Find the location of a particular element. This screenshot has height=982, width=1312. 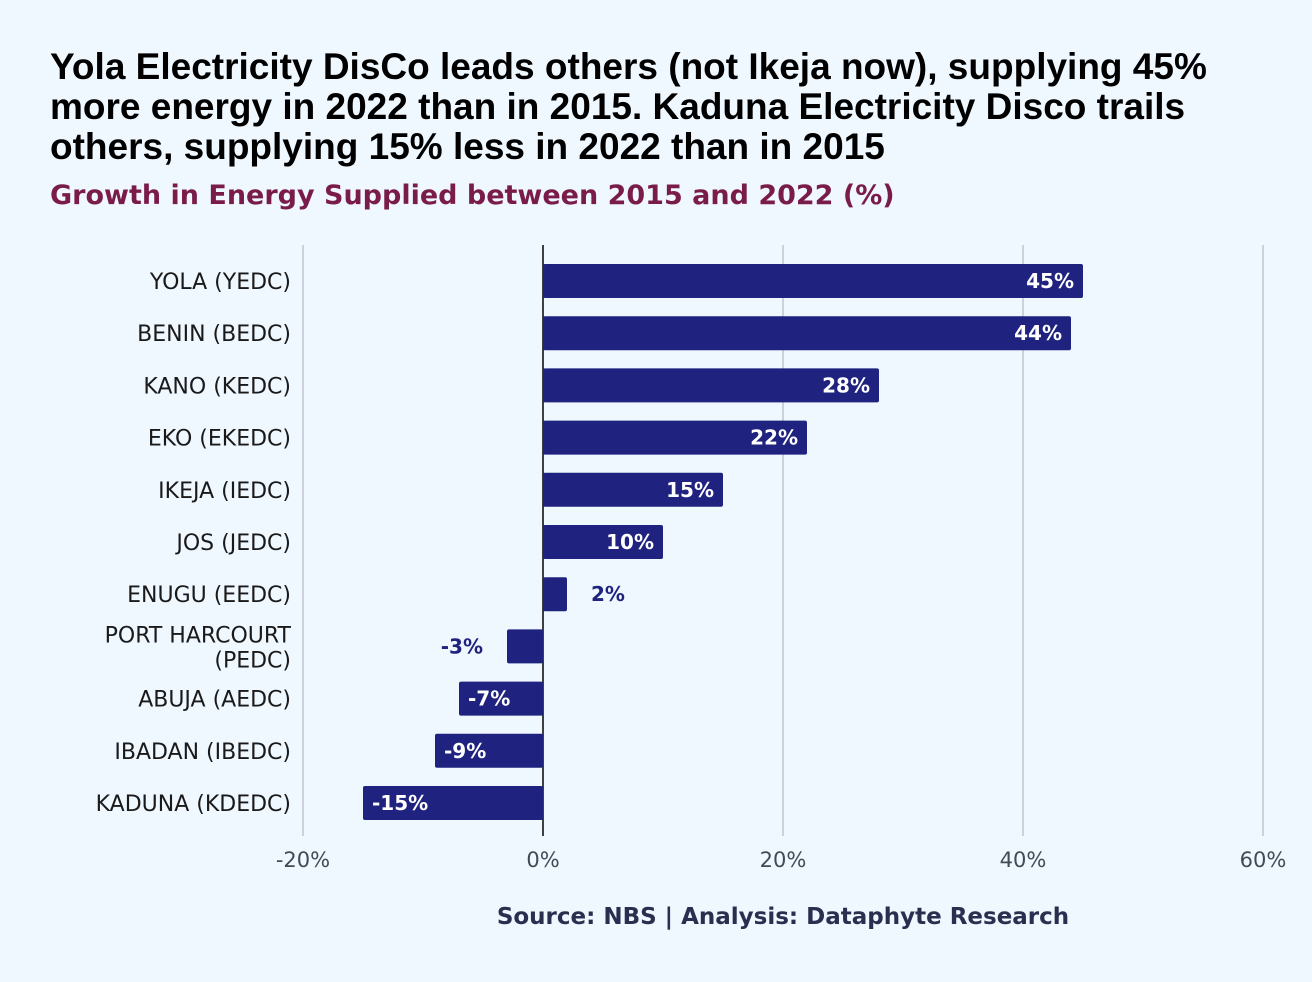

data-label: 15% is located at coordinates (690, 490).